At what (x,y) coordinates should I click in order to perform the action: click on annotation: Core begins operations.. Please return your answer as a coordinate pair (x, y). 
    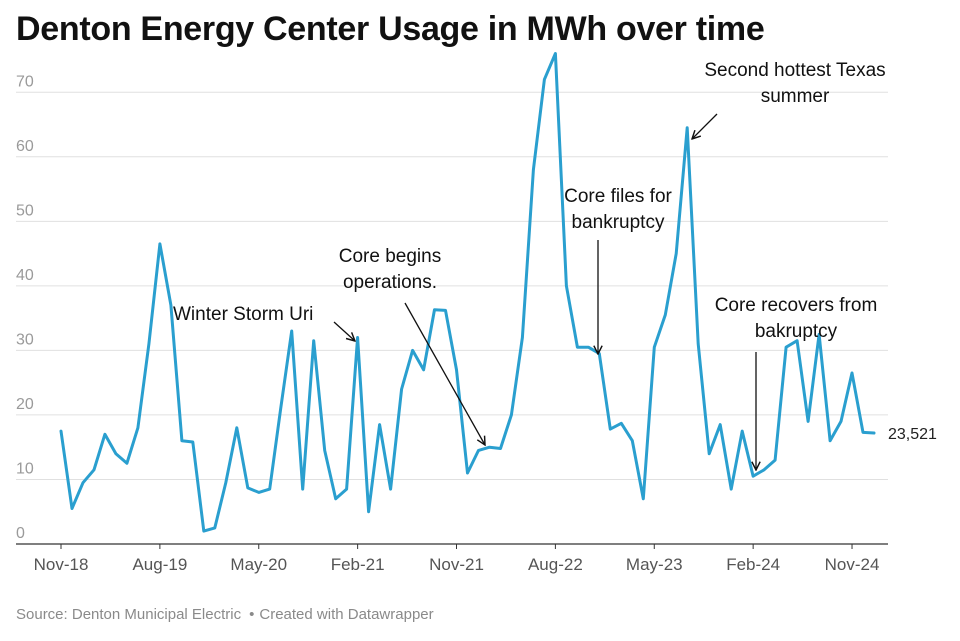
    Looking at the image, I should click on (412, 345).